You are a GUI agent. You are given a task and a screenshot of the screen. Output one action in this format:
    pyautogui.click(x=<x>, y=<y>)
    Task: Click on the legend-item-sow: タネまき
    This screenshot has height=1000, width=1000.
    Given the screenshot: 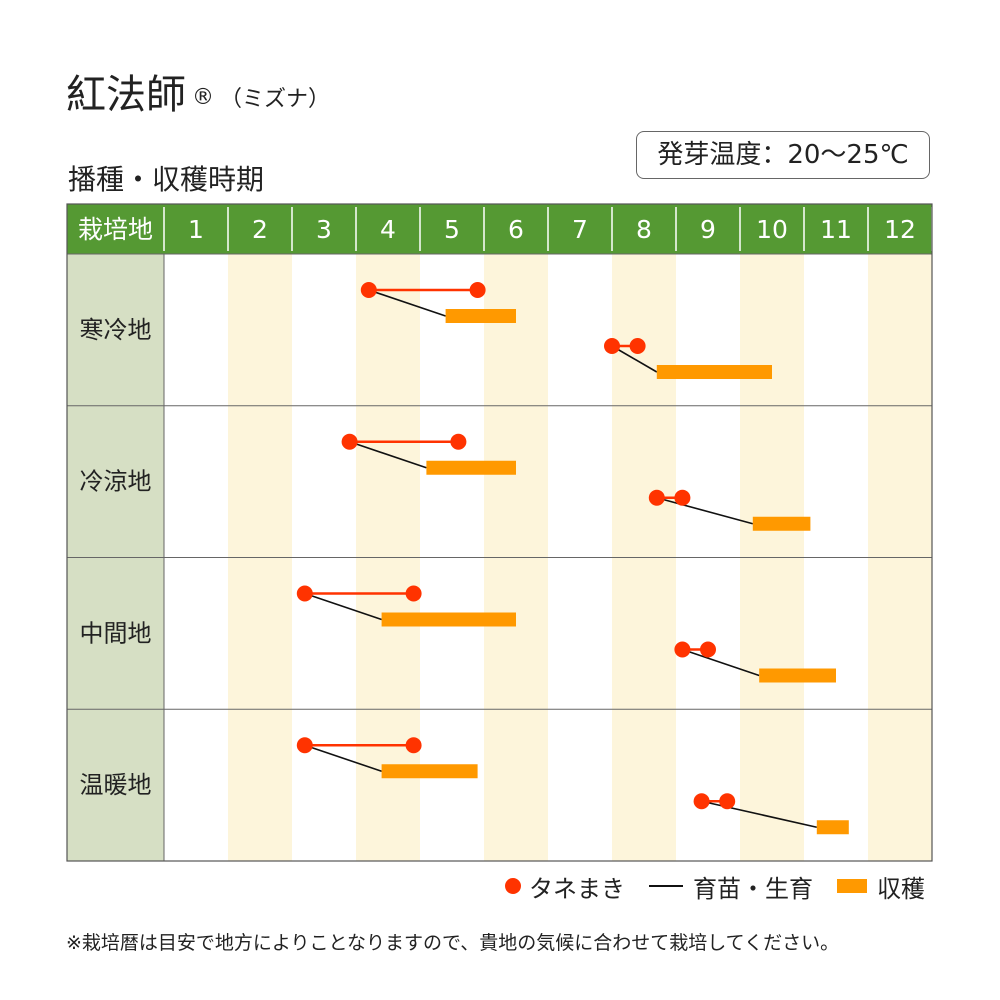 What is the action you would take?
    pyautogui.click(x=565, y=886)
    